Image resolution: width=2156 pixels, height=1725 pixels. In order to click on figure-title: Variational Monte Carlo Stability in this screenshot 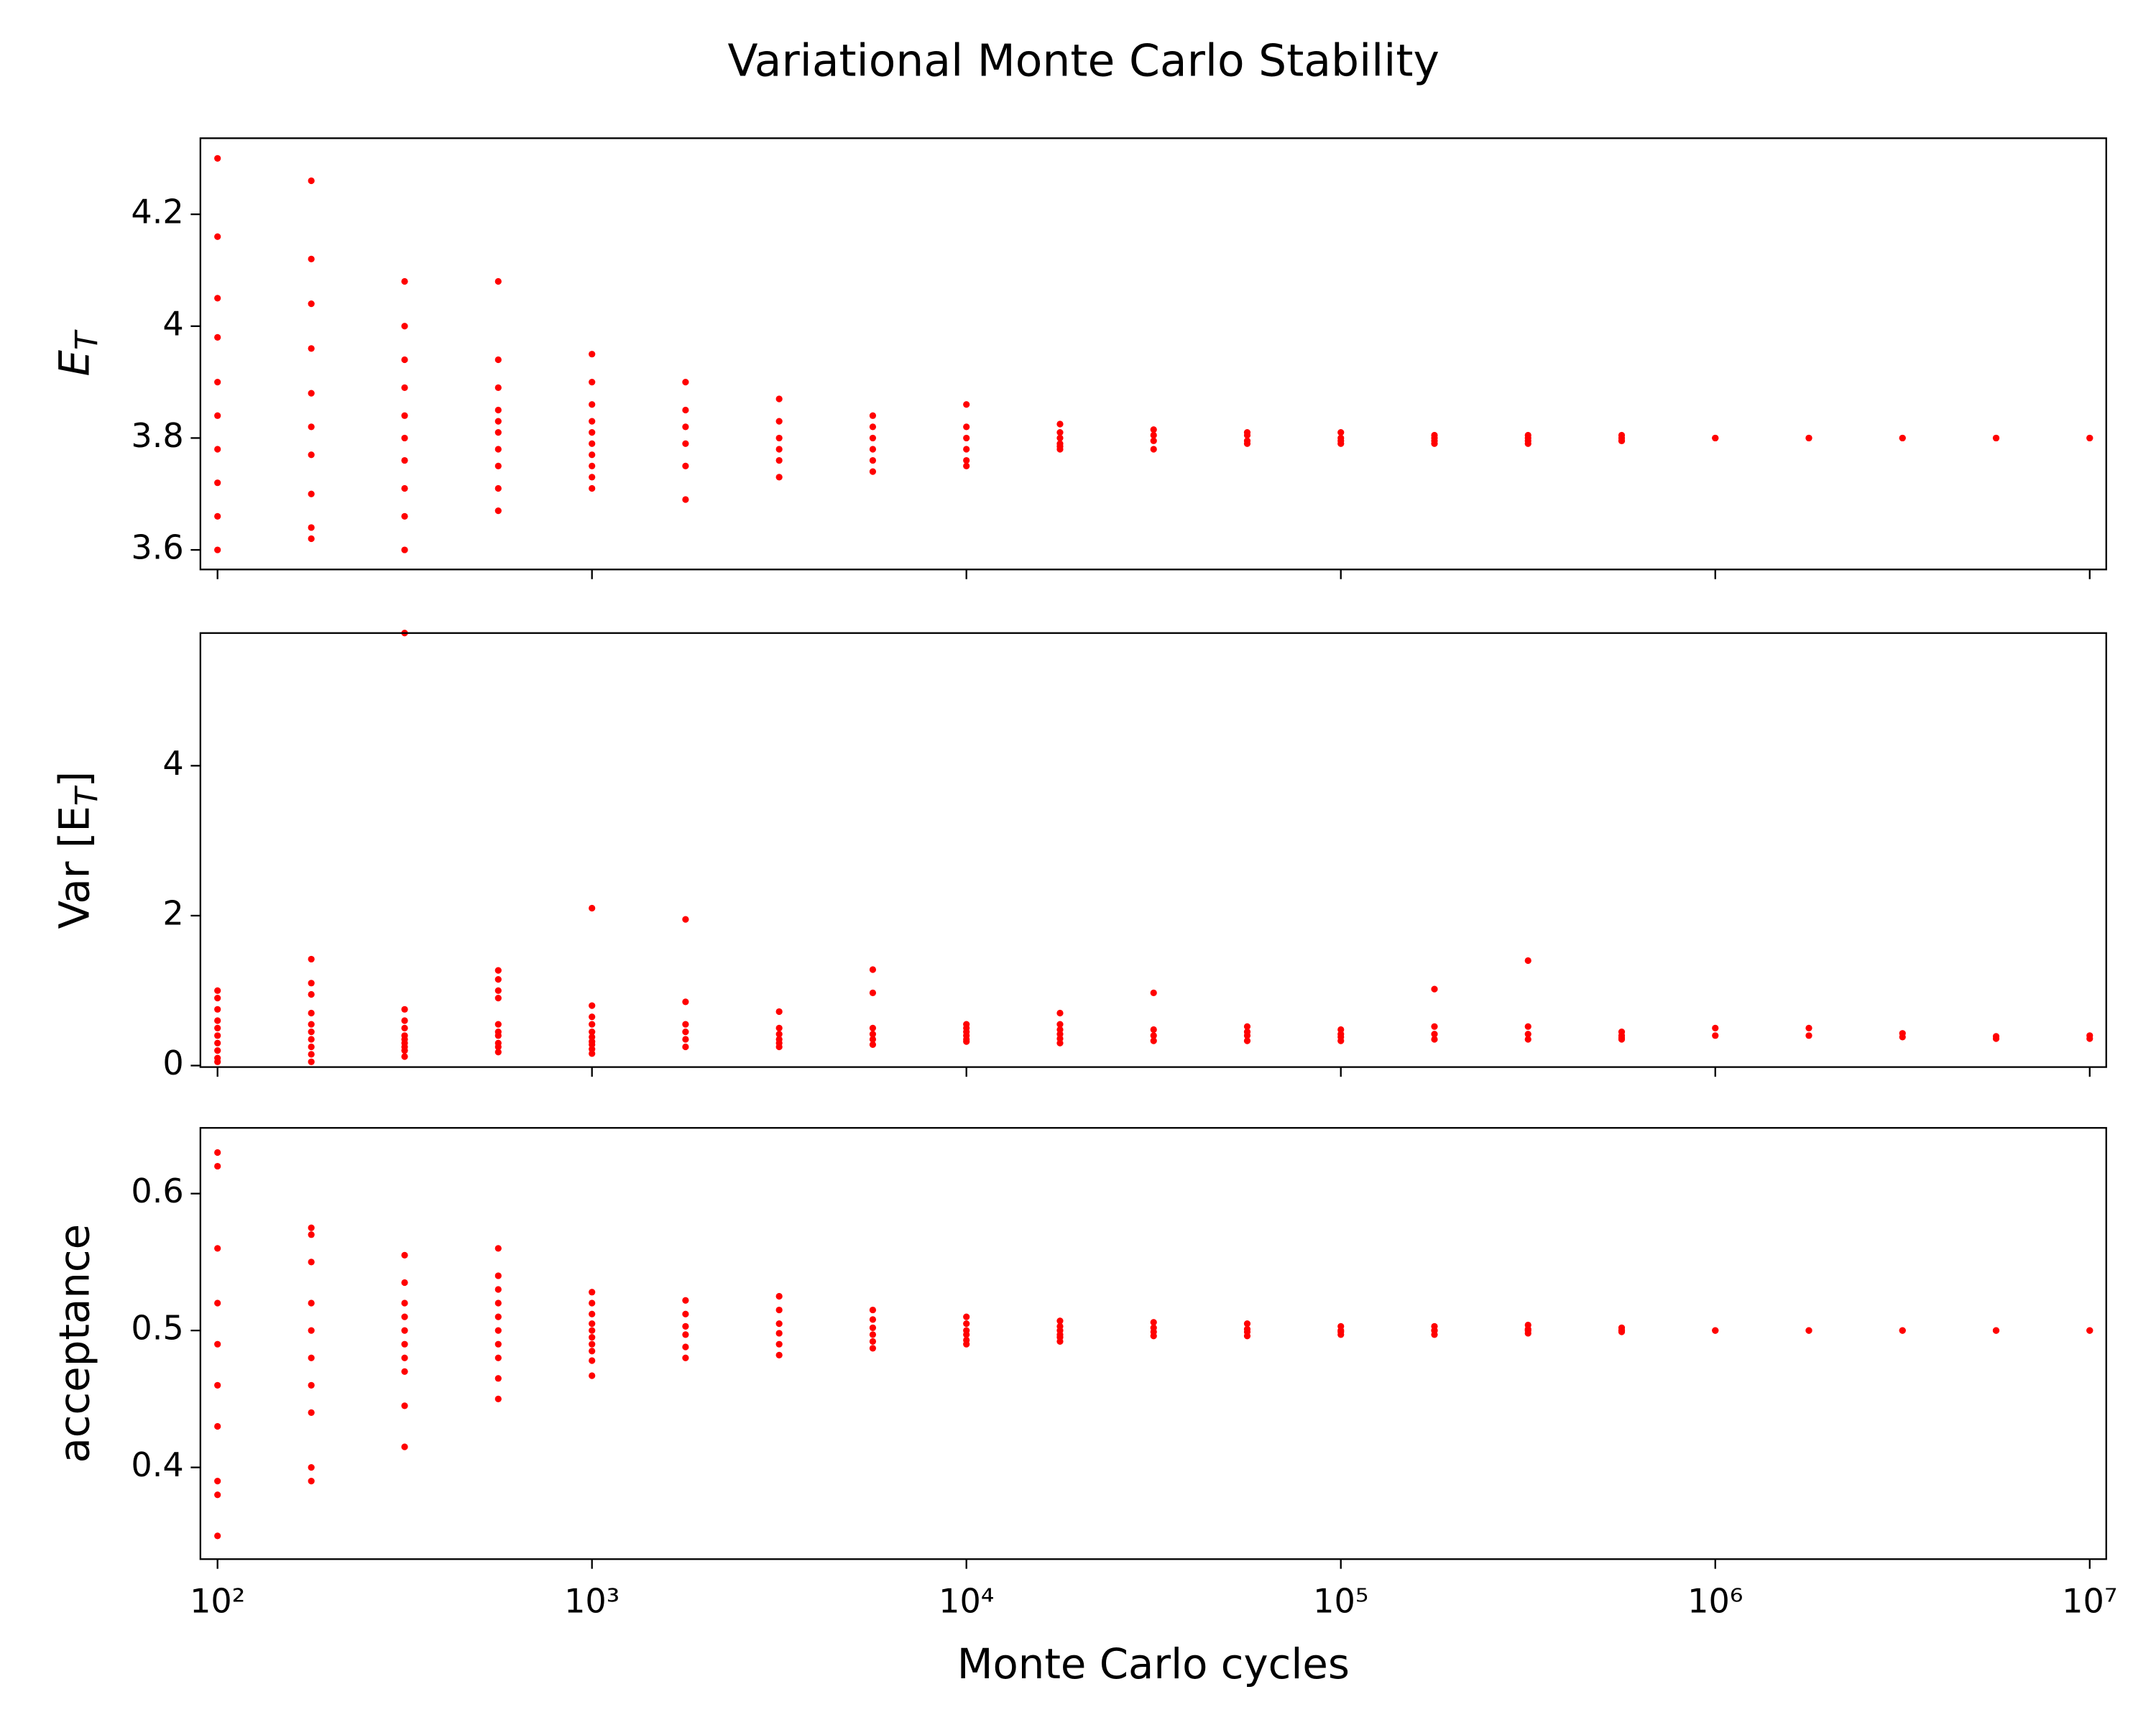, I will do `click(1083, 61)`.